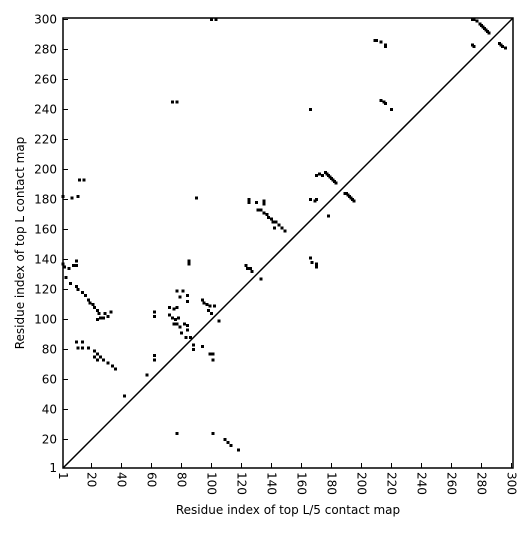 The height and width of the screenshot is (536, 532). I want to click on x-tick-label: 140, so click(272, 483).